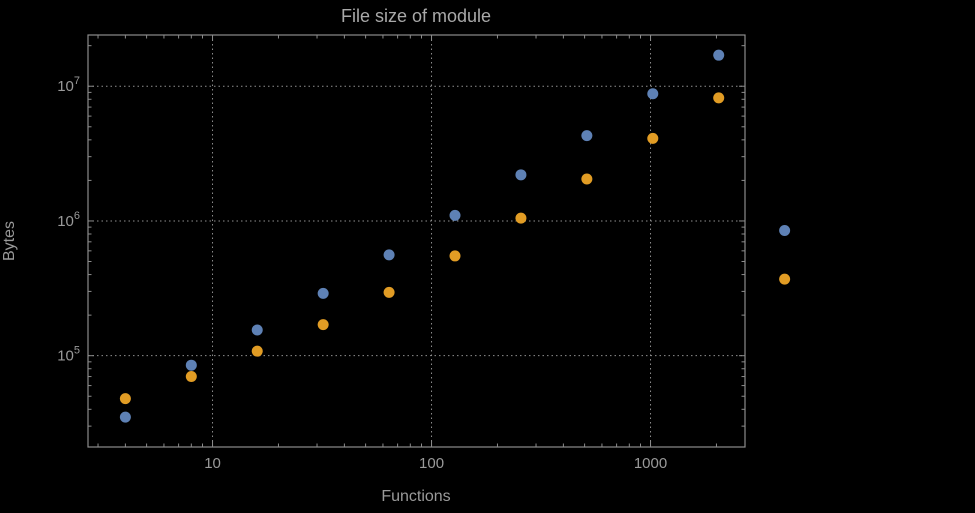  Describe the element at coordinates (650, 463) in the screenshot. I see `x-tick-label: 1000` at that location.